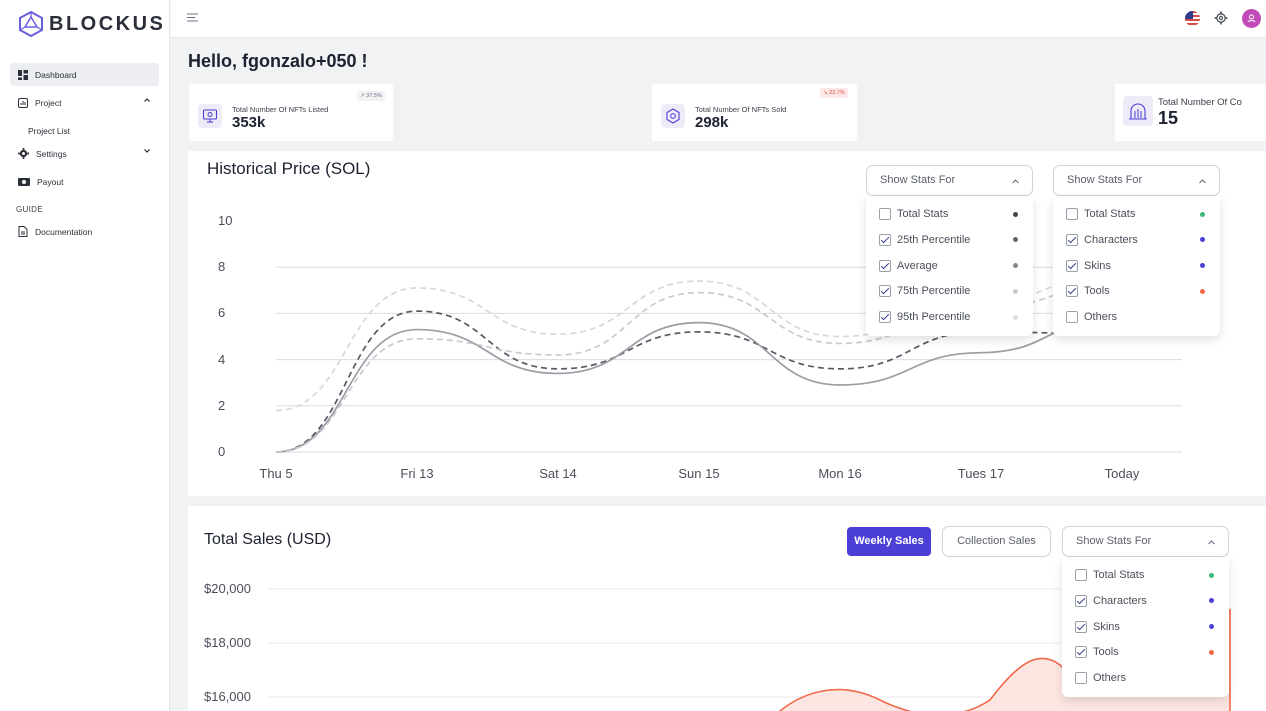 Image resolution: width=1266 pixels, height=711 pixels. Describe the element at coordinates (84, 153) in the screenshot. I see `sidebar-item-settings: Settings` at that location.